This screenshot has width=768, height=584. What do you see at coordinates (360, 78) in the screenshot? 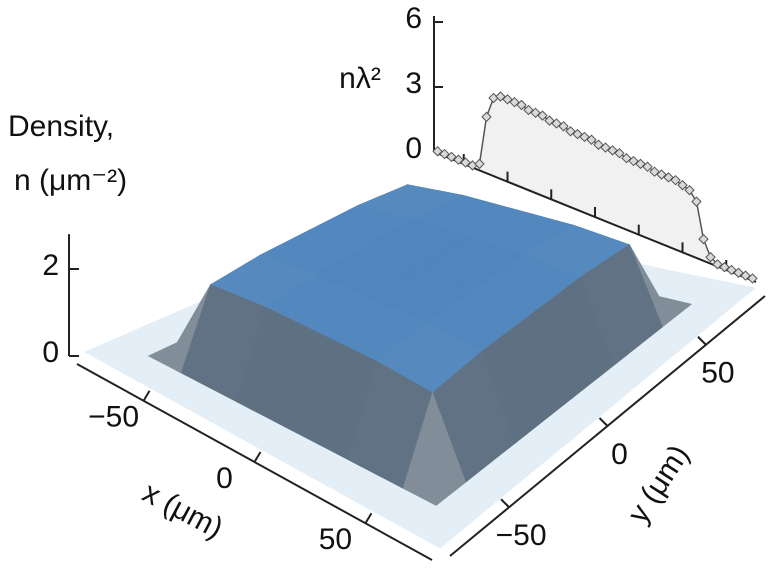
I see `inset-y-label: nλ²` at bounding box center [360, 78].